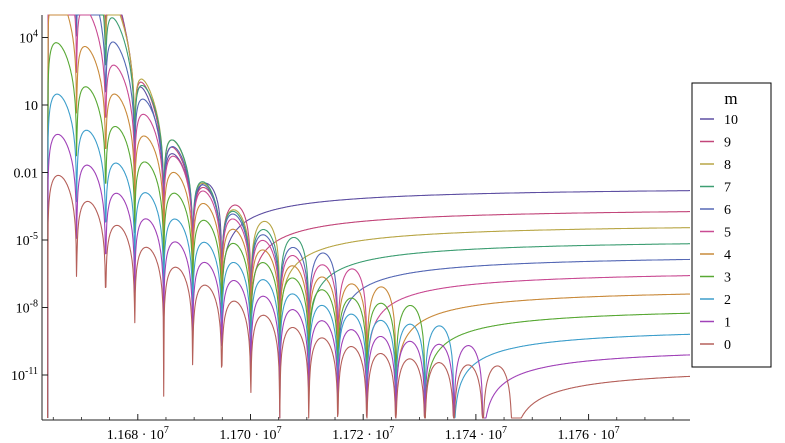  Describe the element at coordinates (731, 225) in the screenshot. I see `legend-box` at that location.